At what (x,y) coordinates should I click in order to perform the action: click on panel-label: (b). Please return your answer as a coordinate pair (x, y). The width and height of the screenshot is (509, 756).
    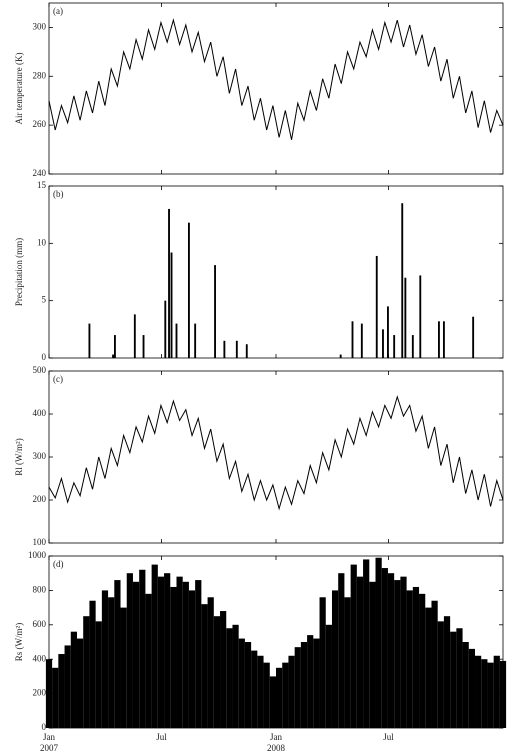
    Looking at the image, I should click on (58, 194).